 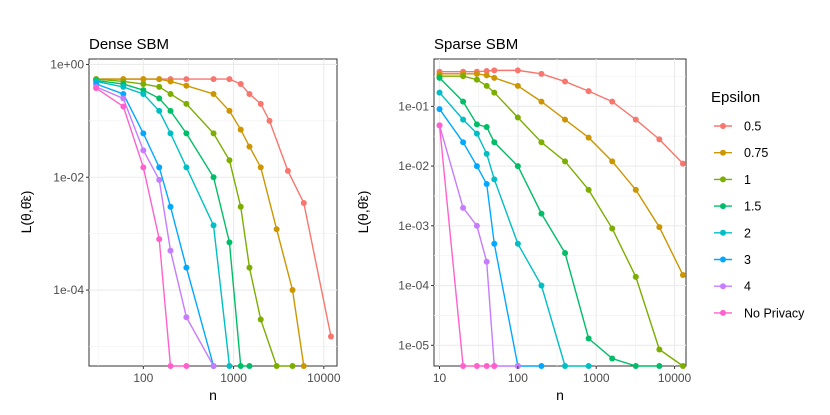 I want to click on sparse-sbm-x-ticks: 10 100 1000 10000, so click(x=562, y=375).